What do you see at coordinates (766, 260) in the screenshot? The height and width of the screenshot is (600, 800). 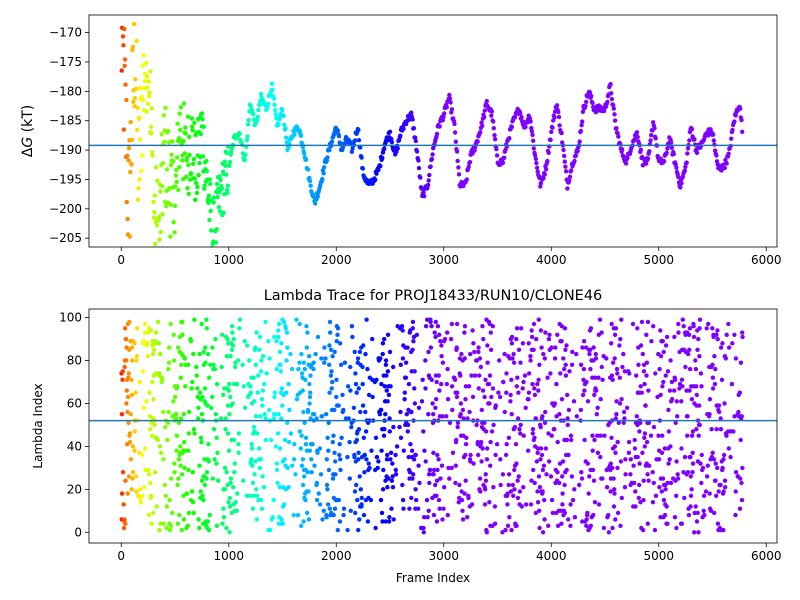 I see `x-tick-label: 6000` at bounding box center [766, 260].